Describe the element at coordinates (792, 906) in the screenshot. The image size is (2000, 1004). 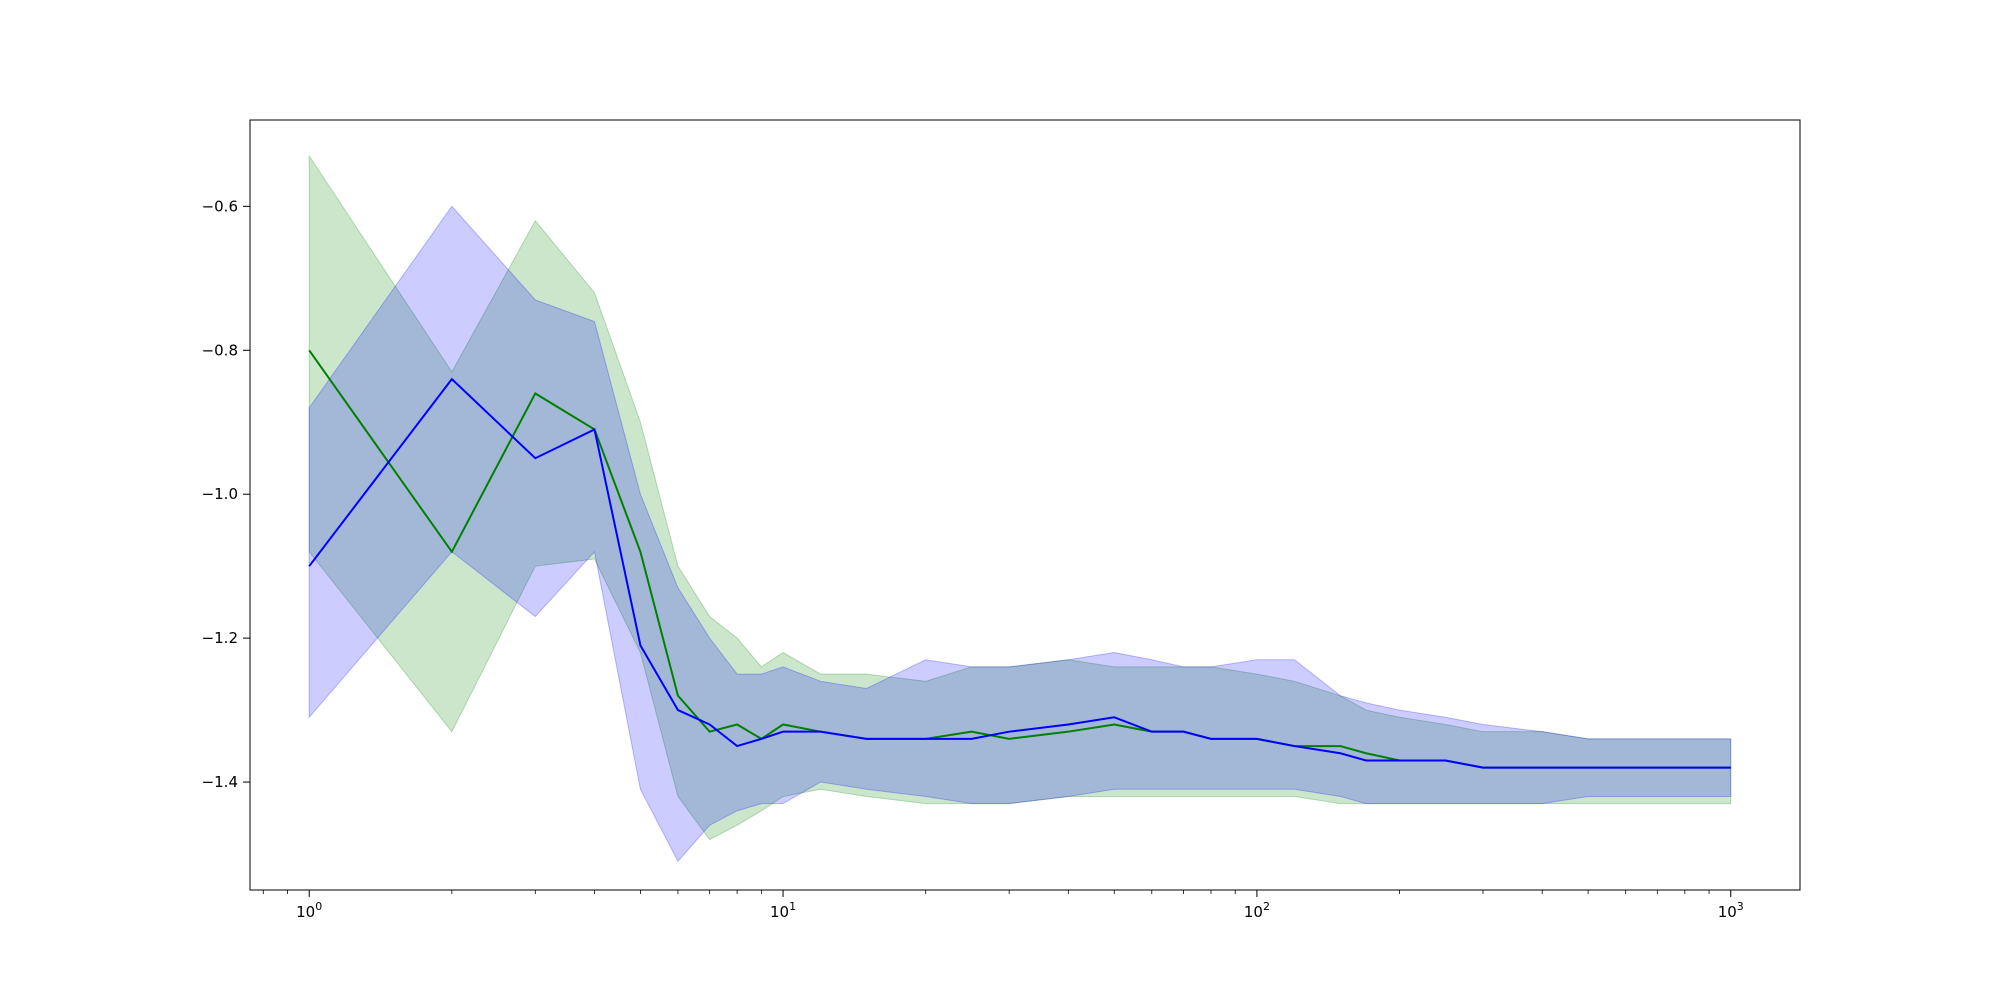
I see `x-tick-label-exponent: 1` at that location.